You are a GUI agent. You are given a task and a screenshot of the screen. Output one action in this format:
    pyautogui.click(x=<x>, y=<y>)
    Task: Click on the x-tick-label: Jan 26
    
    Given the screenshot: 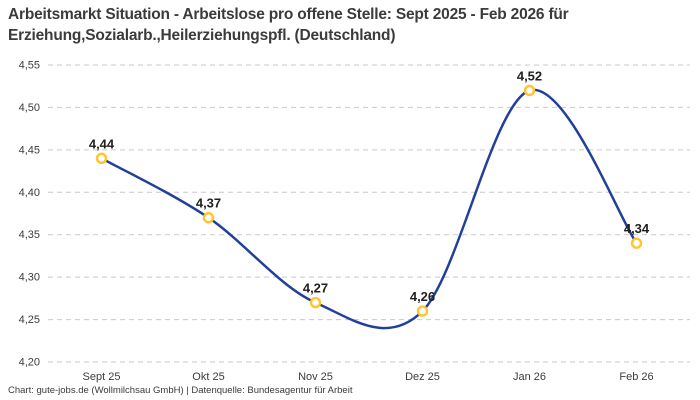 What is the action you would take?
    pyautogui.click(x=529, y=377)
    